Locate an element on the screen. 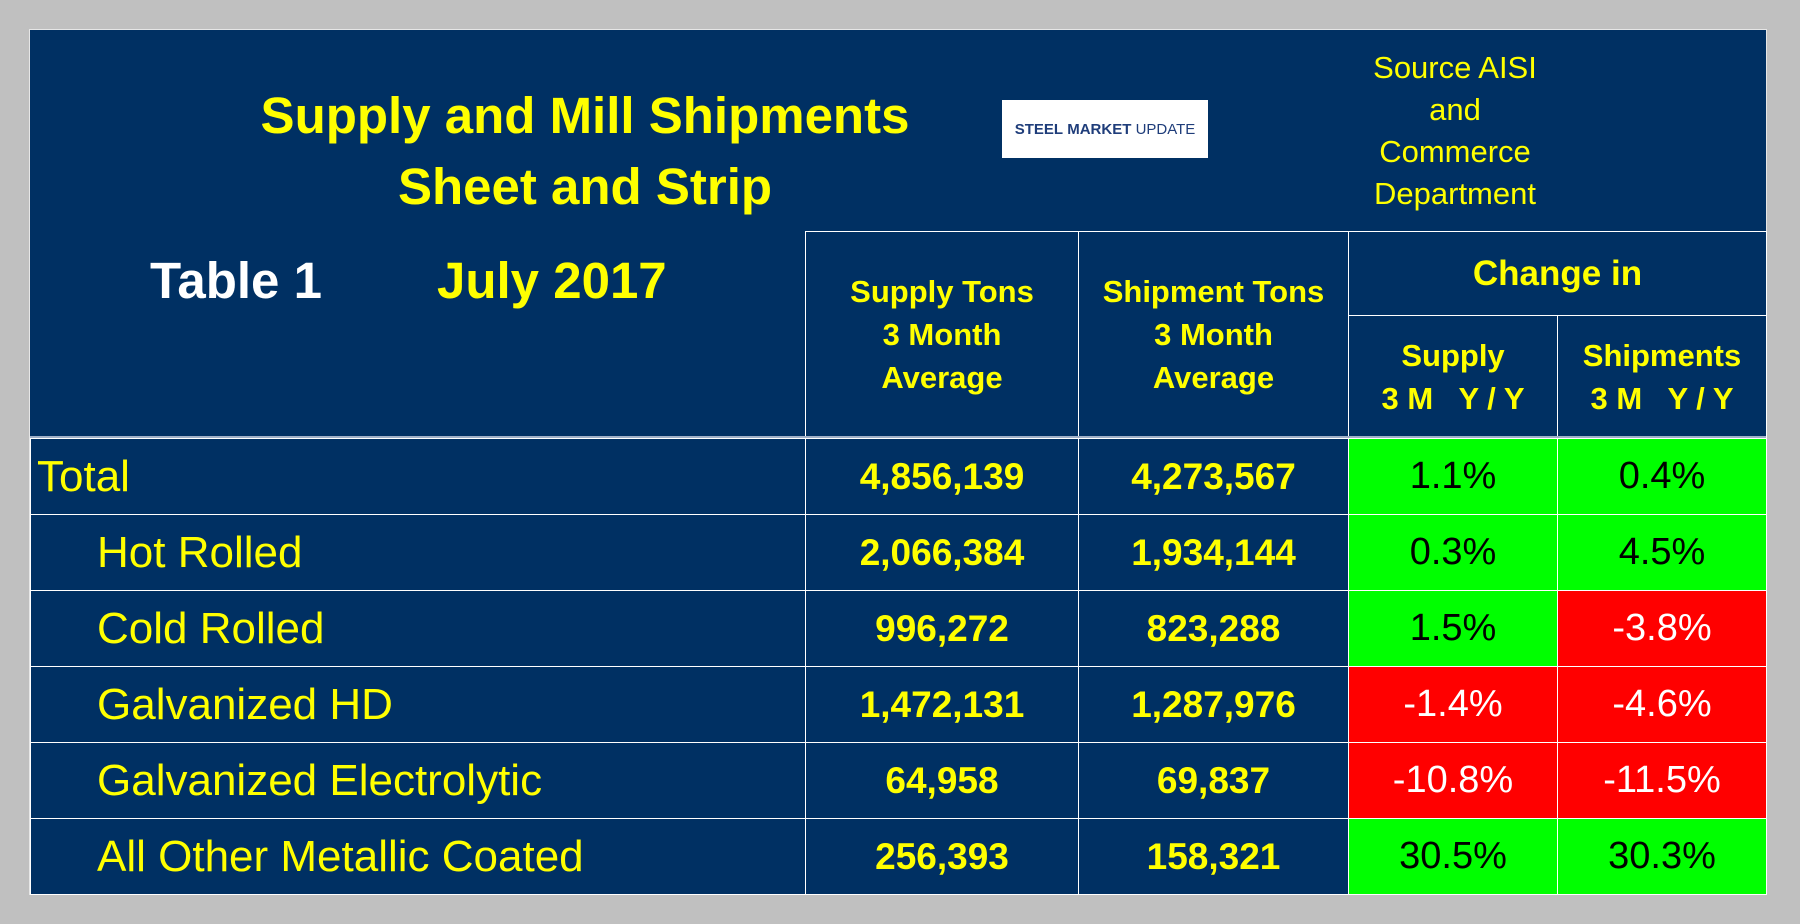 The height and width of the screenshot is (924, 1800). source-line: and is located at coordinates (1455, 109).